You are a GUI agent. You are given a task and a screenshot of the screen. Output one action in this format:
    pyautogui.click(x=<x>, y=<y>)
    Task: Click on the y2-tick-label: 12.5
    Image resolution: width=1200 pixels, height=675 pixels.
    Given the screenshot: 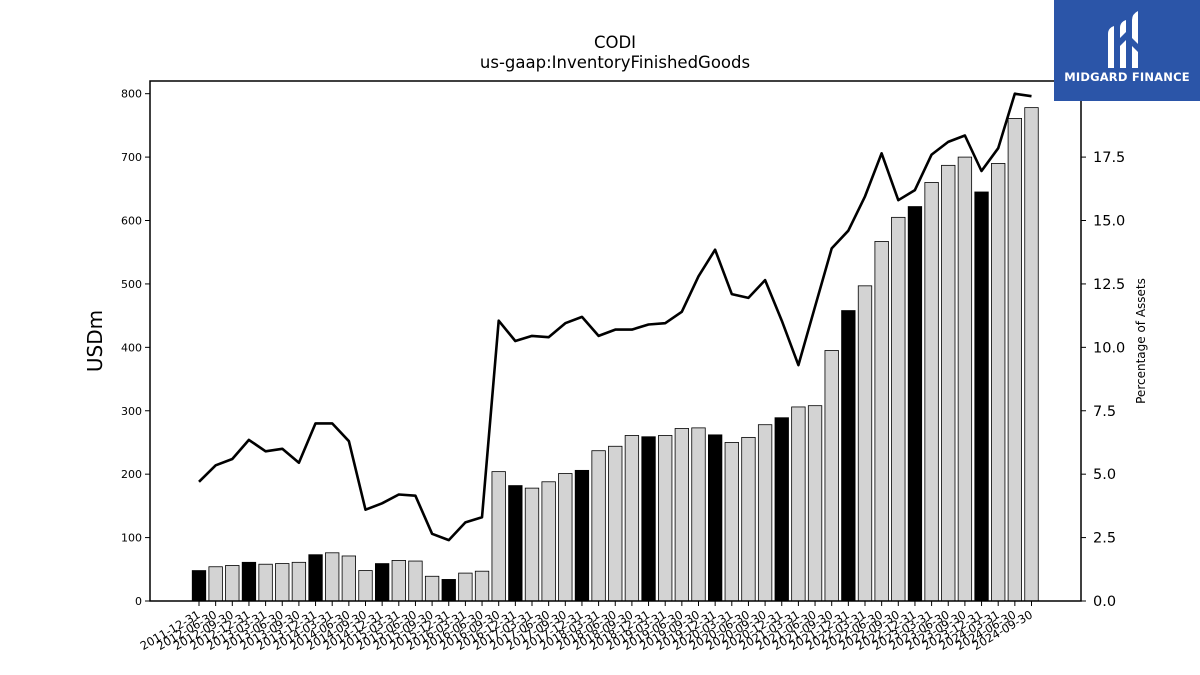 What is the action you would take?
    pyautogui.click(x=1109, y=285)
    